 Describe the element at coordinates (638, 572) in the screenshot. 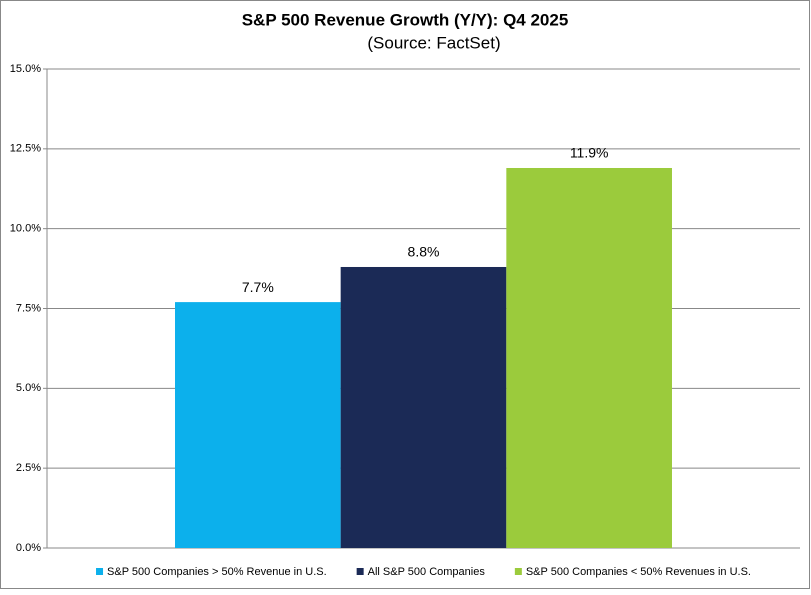

I see `legend-label: S&P 500 Companies < 50% Revenues in U.S.` at that location.